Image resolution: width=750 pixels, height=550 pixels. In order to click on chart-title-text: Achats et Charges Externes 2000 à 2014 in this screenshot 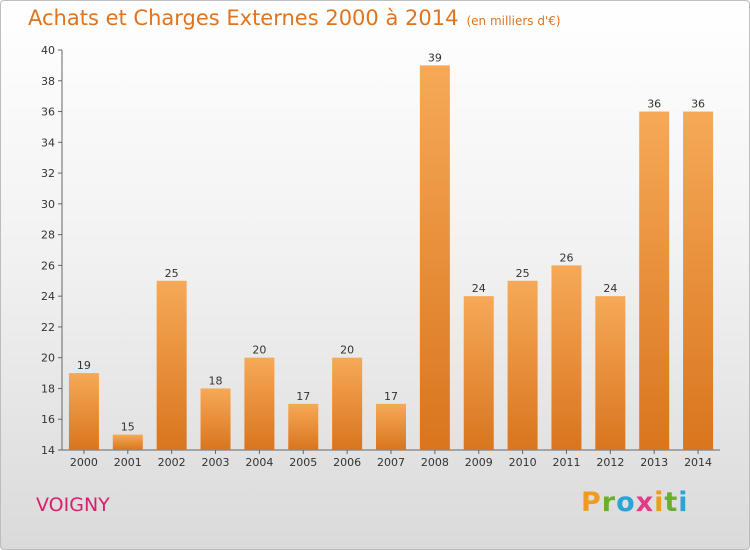, I will do `click(243, 18)`.